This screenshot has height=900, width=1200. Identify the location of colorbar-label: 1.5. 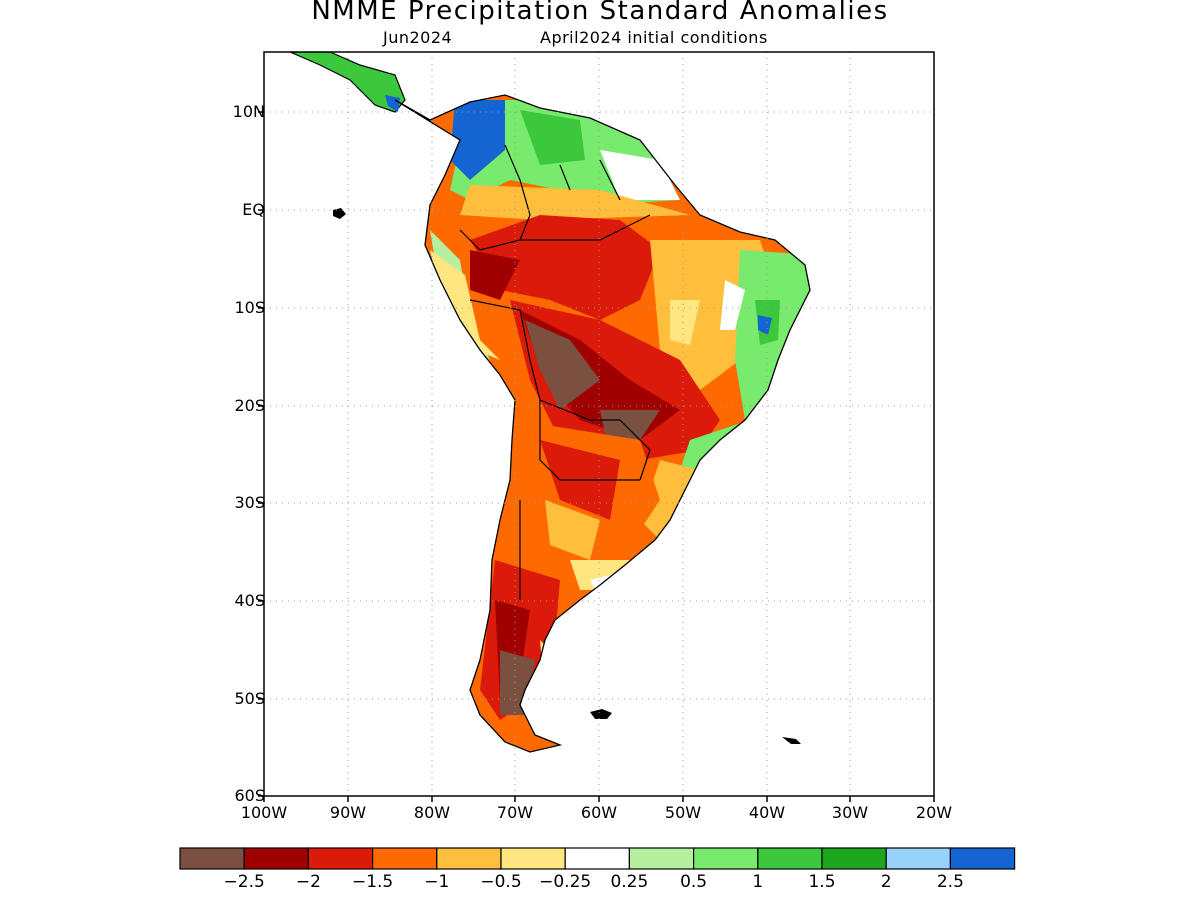
(822, 882).